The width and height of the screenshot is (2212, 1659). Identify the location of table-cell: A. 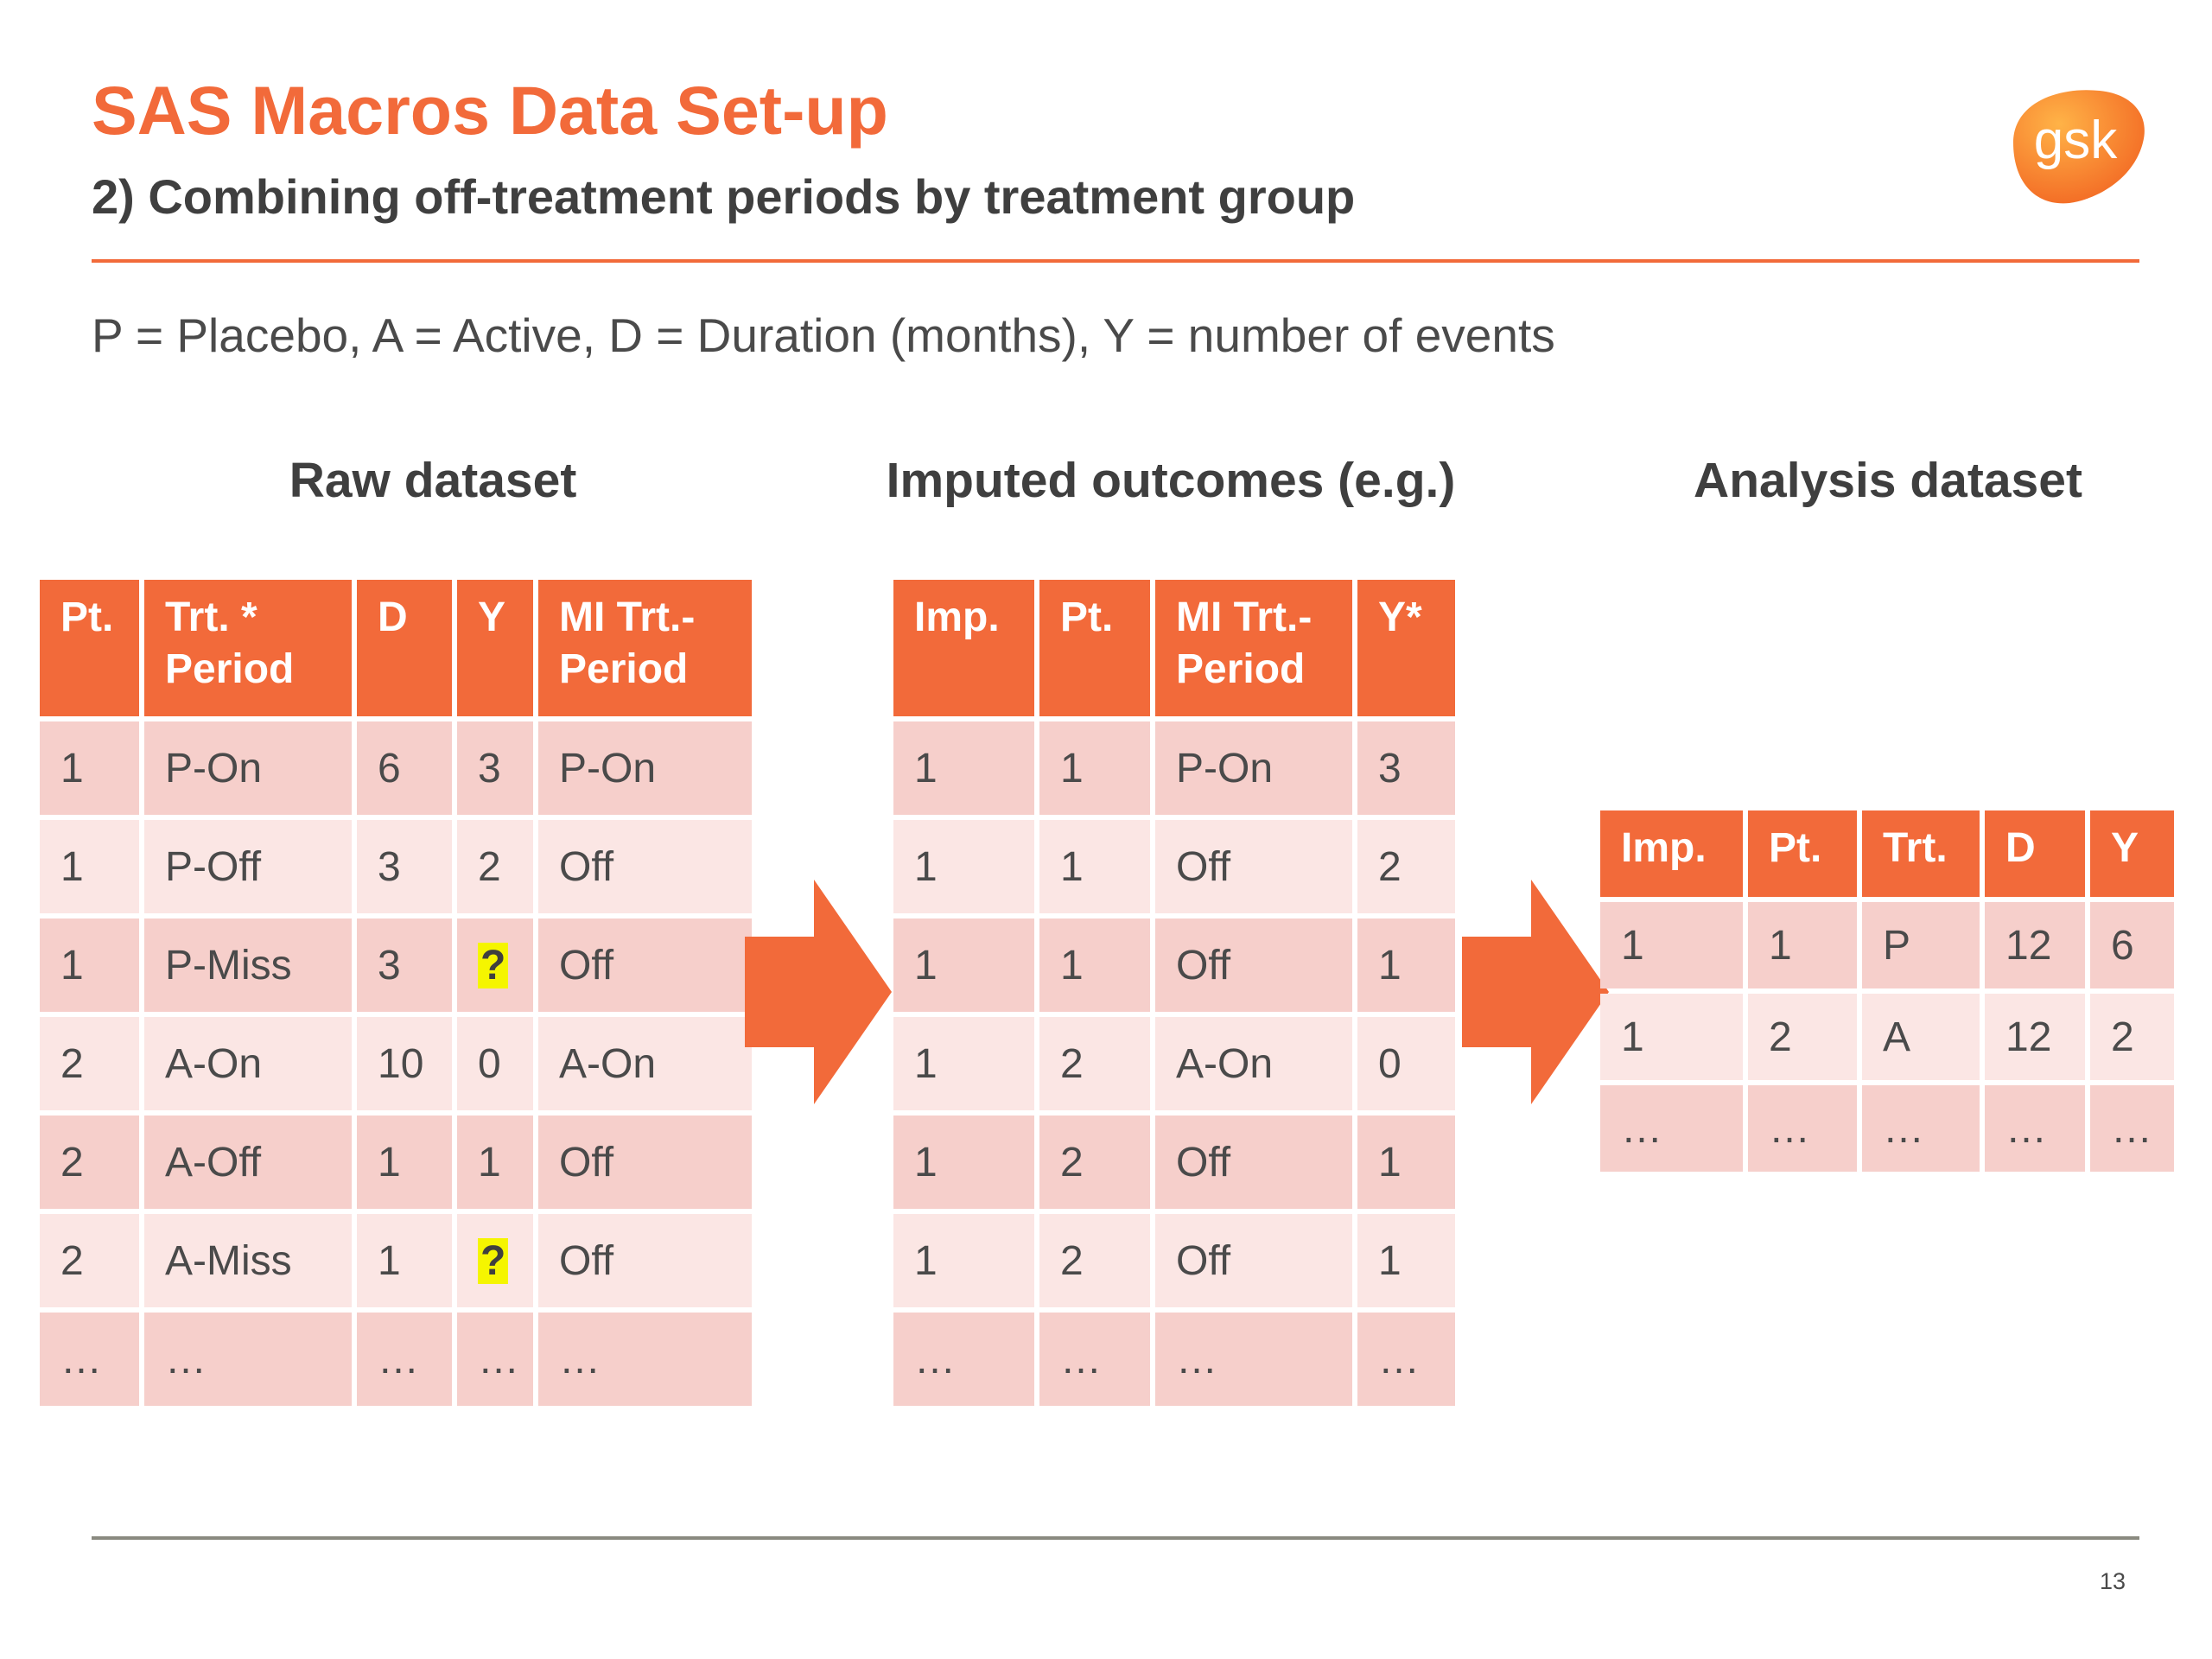
(1921, 1037).